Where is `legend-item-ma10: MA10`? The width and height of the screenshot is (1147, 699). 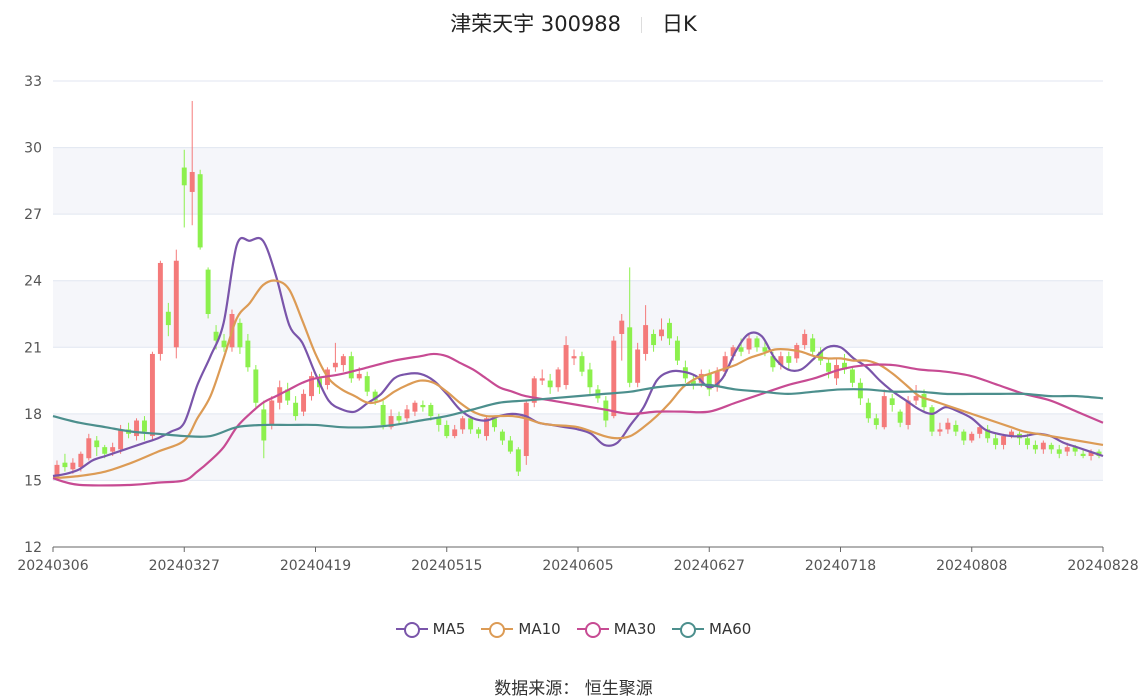
legend-item-ma10: MA10 is located at coordinates (521, 629).